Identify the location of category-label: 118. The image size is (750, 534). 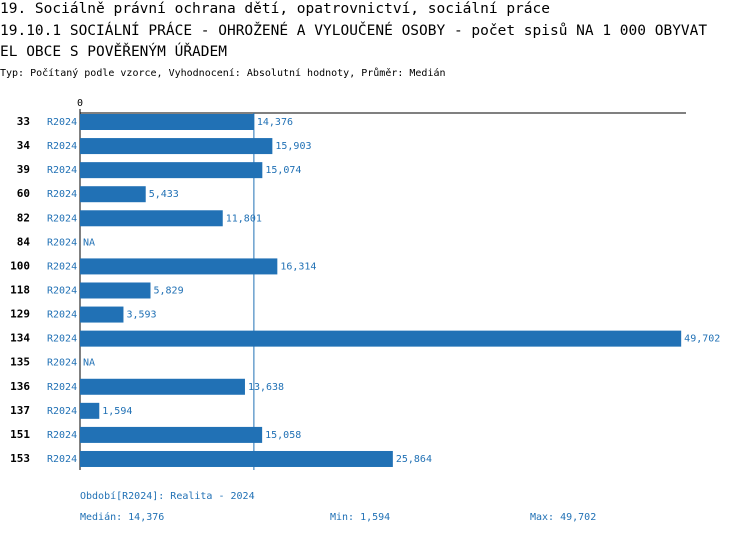
(20, 289).